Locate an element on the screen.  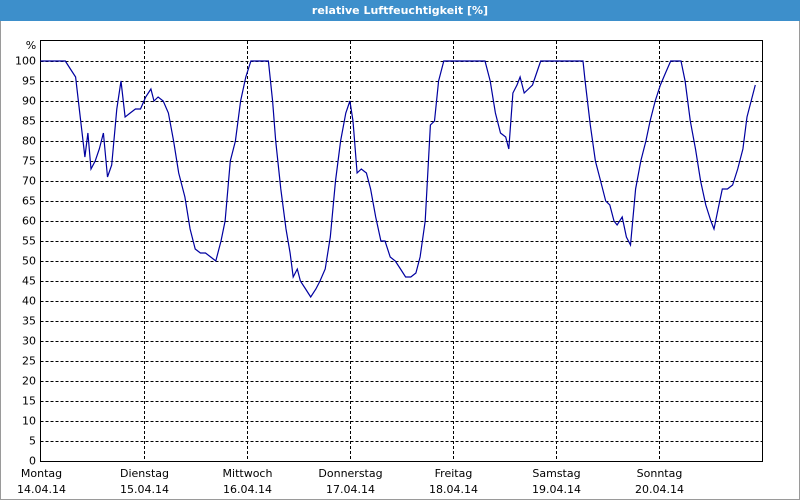
y-tick-label: 45 is located at coordinates (29, 281).